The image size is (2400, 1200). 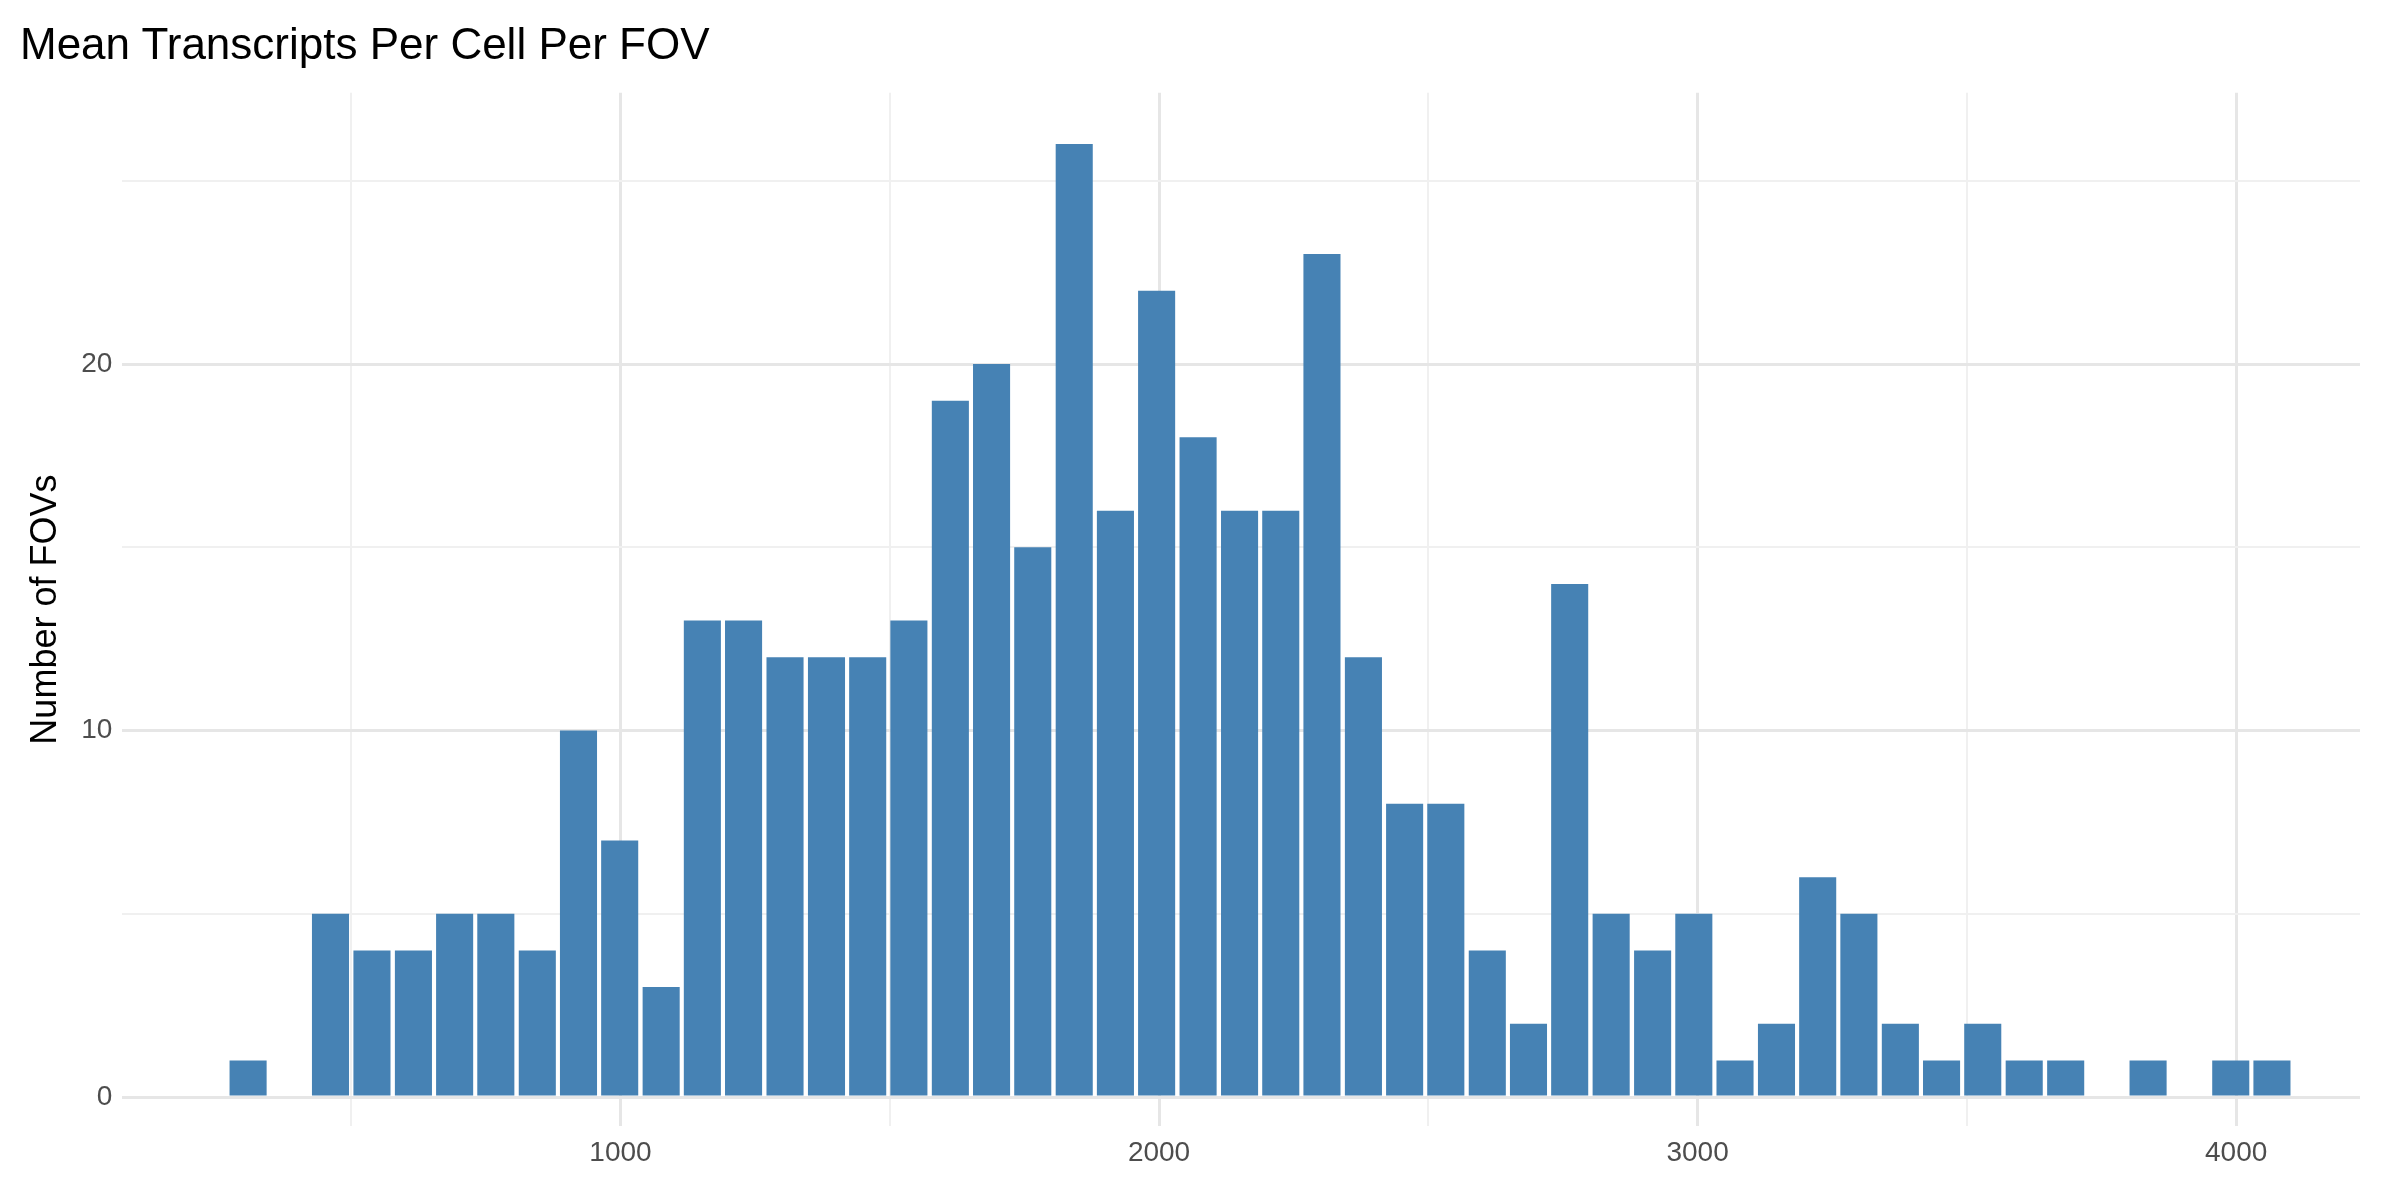 What do you see at coordinates (43, 609) in the screenshot?
I see `y-axis-title: Number of FOVs` at bounding box center [43, 609].